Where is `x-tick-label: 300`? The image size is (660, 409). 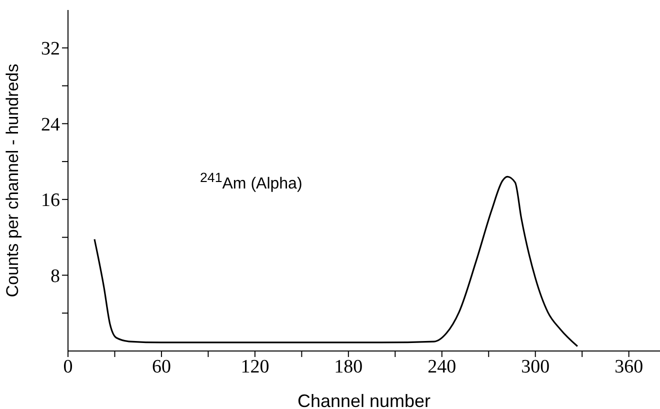
x-tick-label: 300 is located at coordinates (535, 367).